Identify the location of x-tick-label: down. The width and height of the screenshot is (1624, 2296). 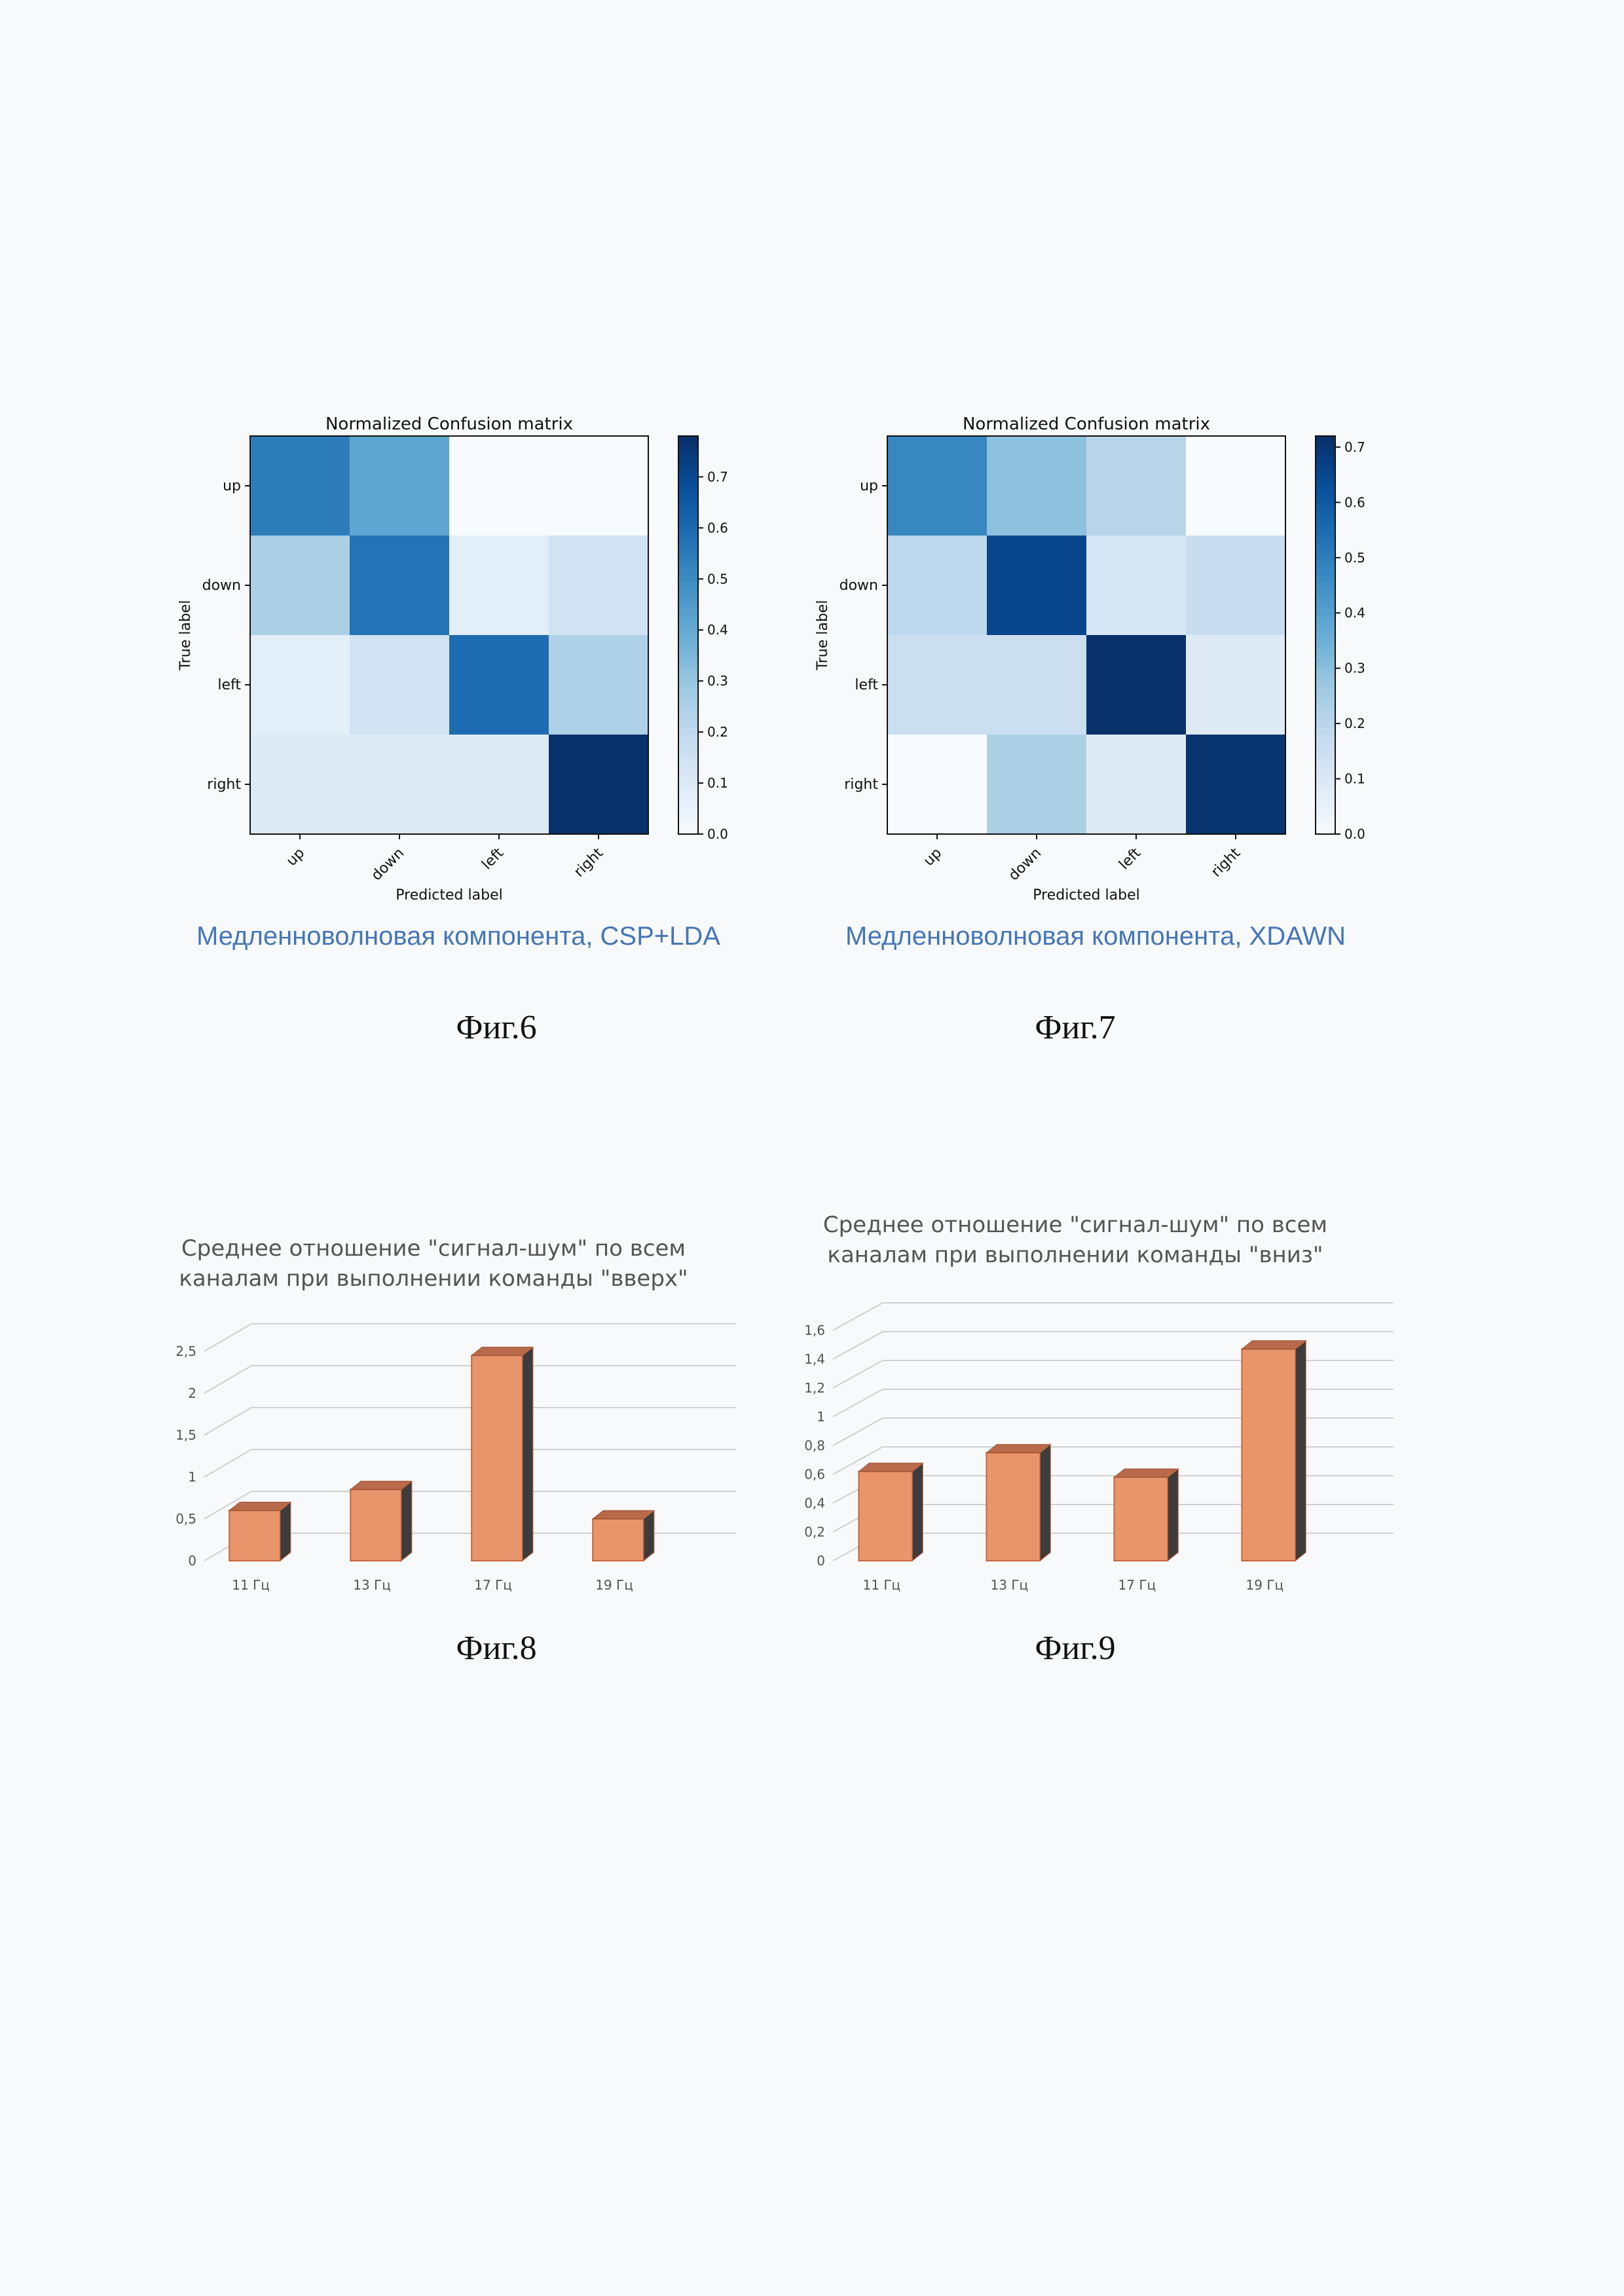
(1025, 864).